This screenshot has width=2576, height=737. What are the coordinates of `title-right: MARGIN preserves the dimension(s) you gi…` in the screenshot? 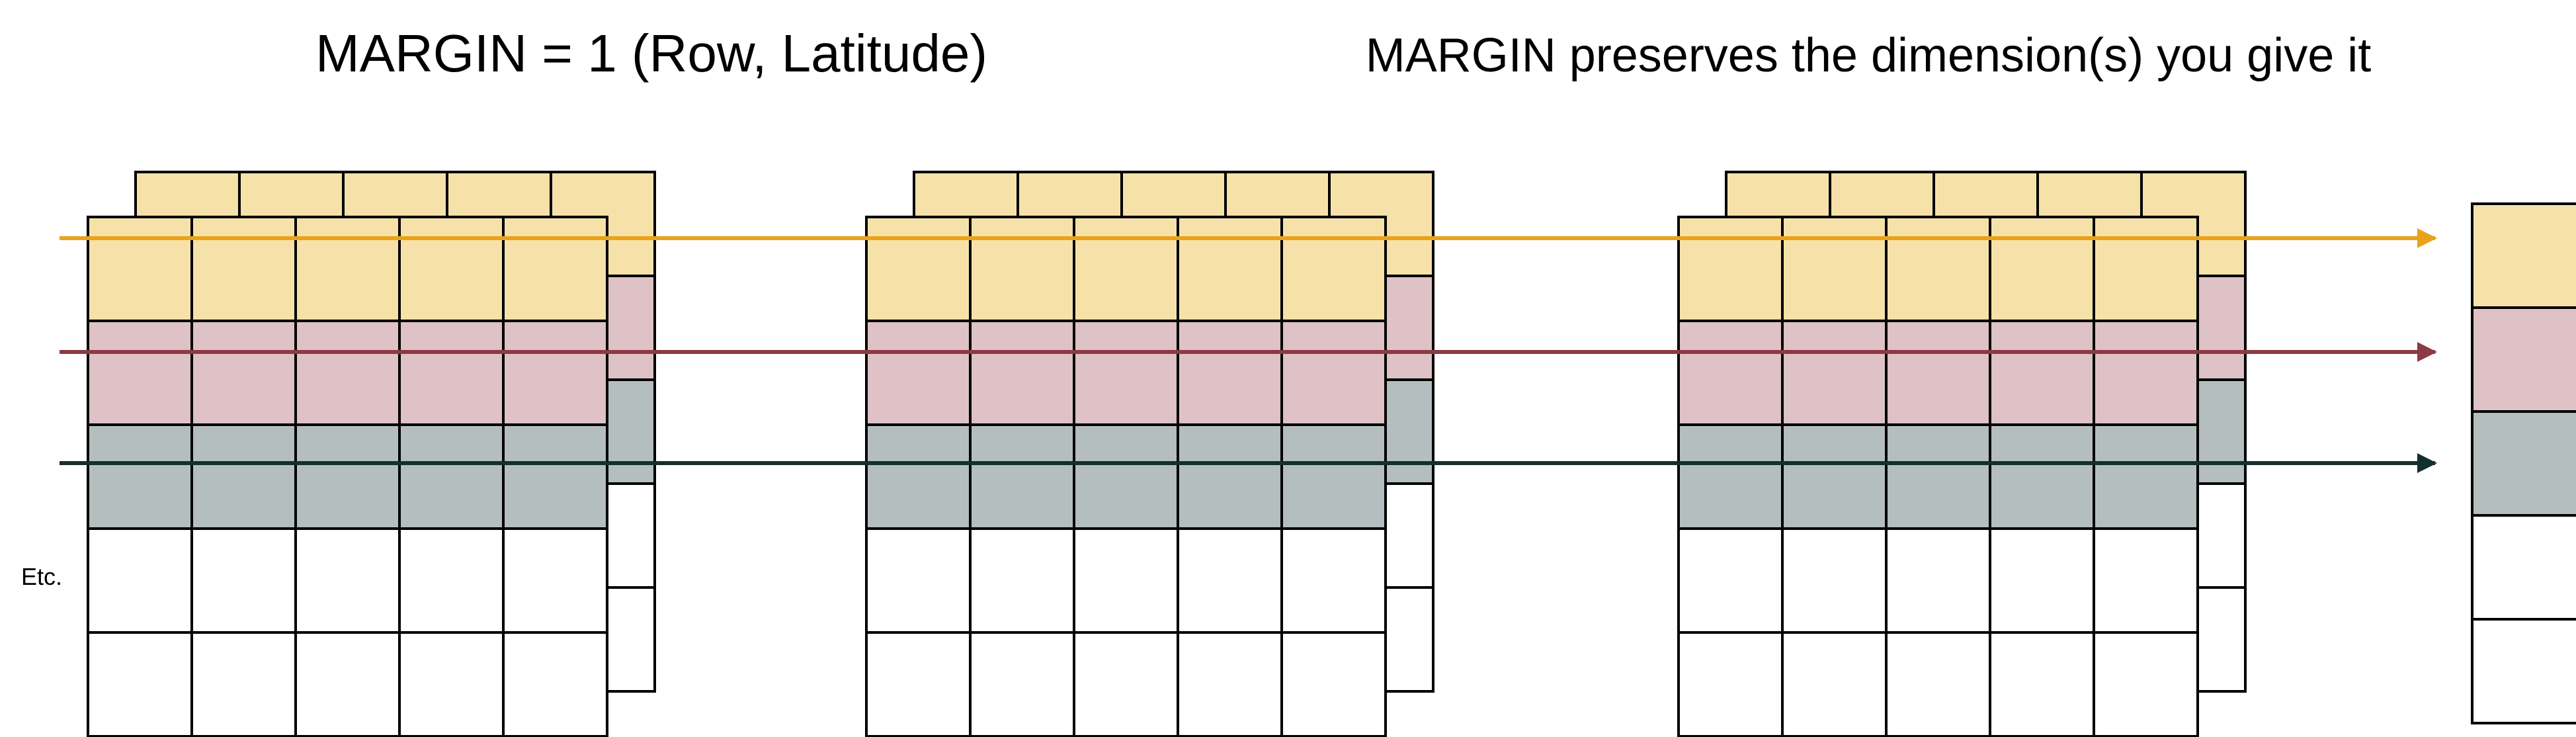 It's located at (1869, 55).